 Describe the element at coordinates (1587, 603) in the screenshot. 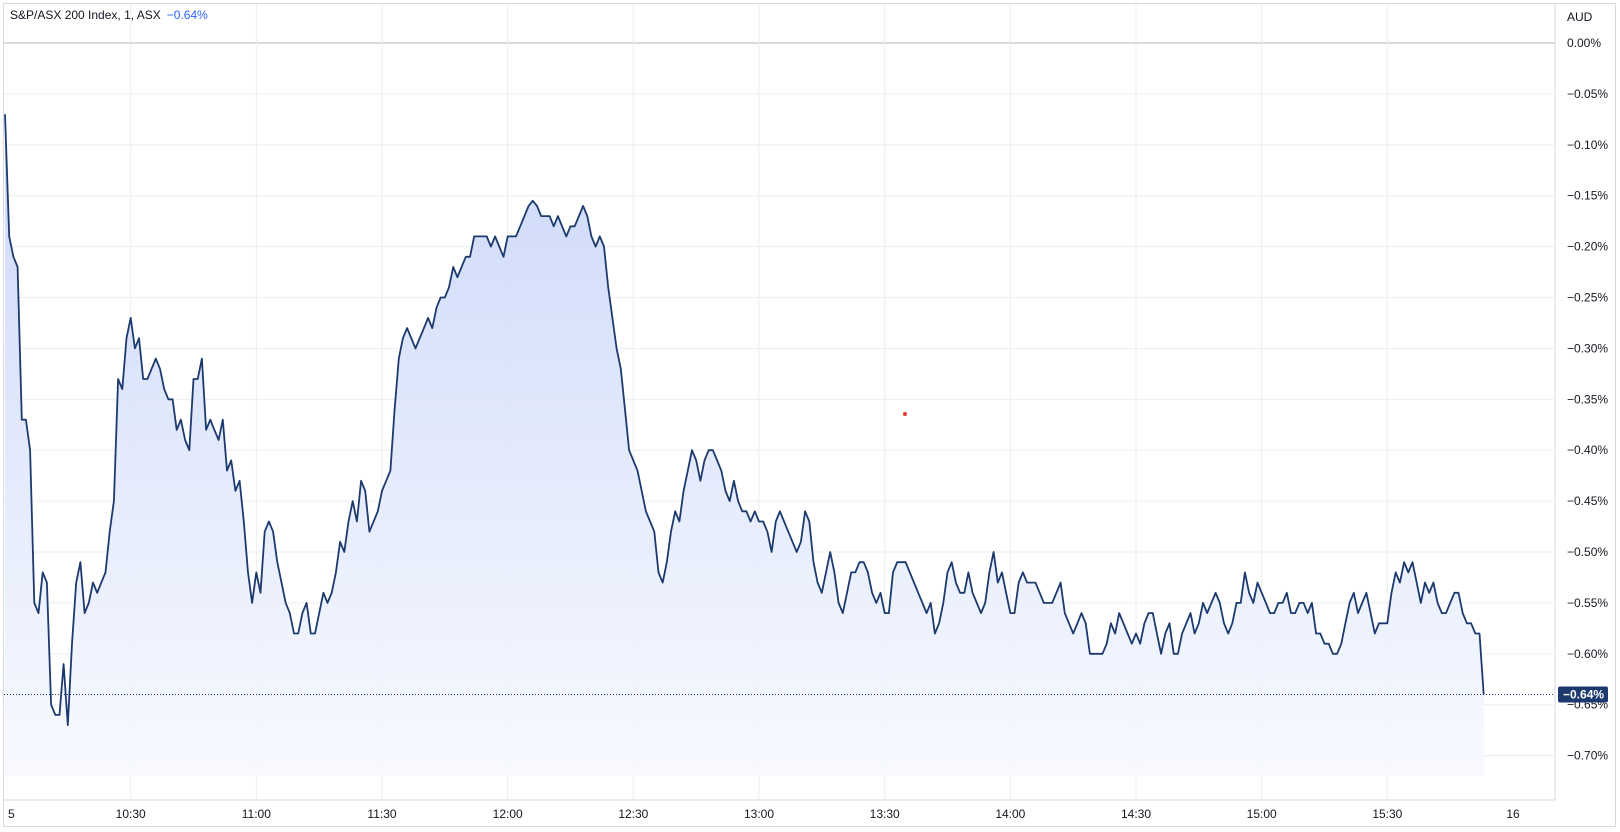

I see `y-tick-label: −0.55%` at that location.